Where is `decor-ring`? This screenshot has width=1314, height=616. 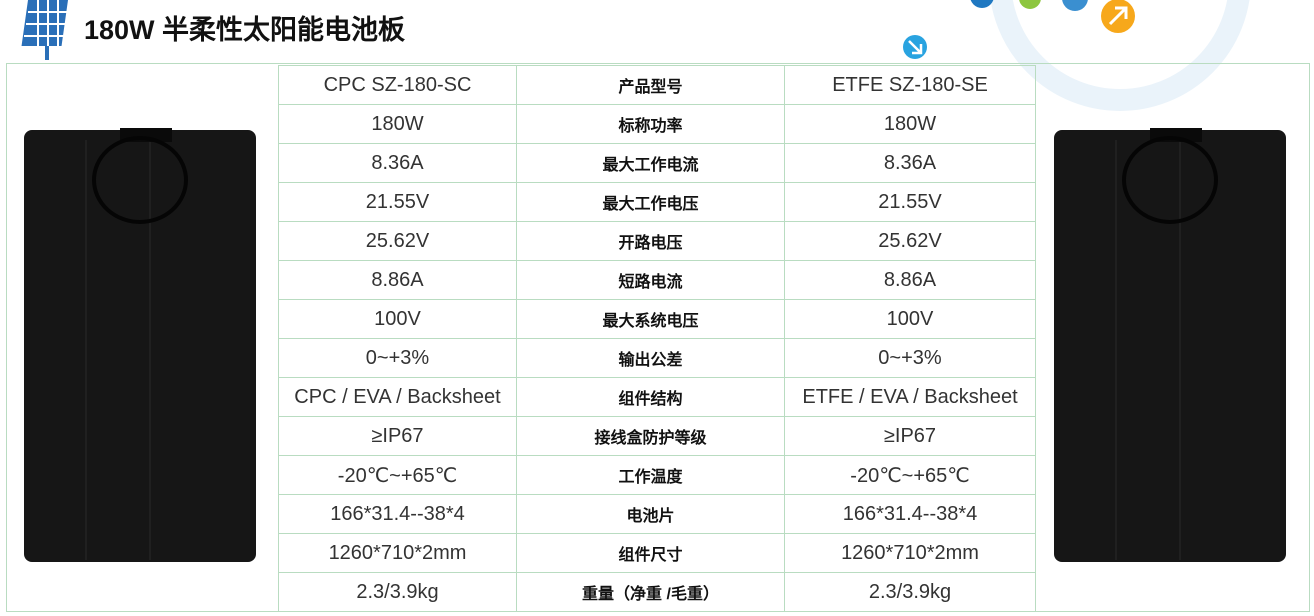
decor-ring is located at coordinates (1120, 55).